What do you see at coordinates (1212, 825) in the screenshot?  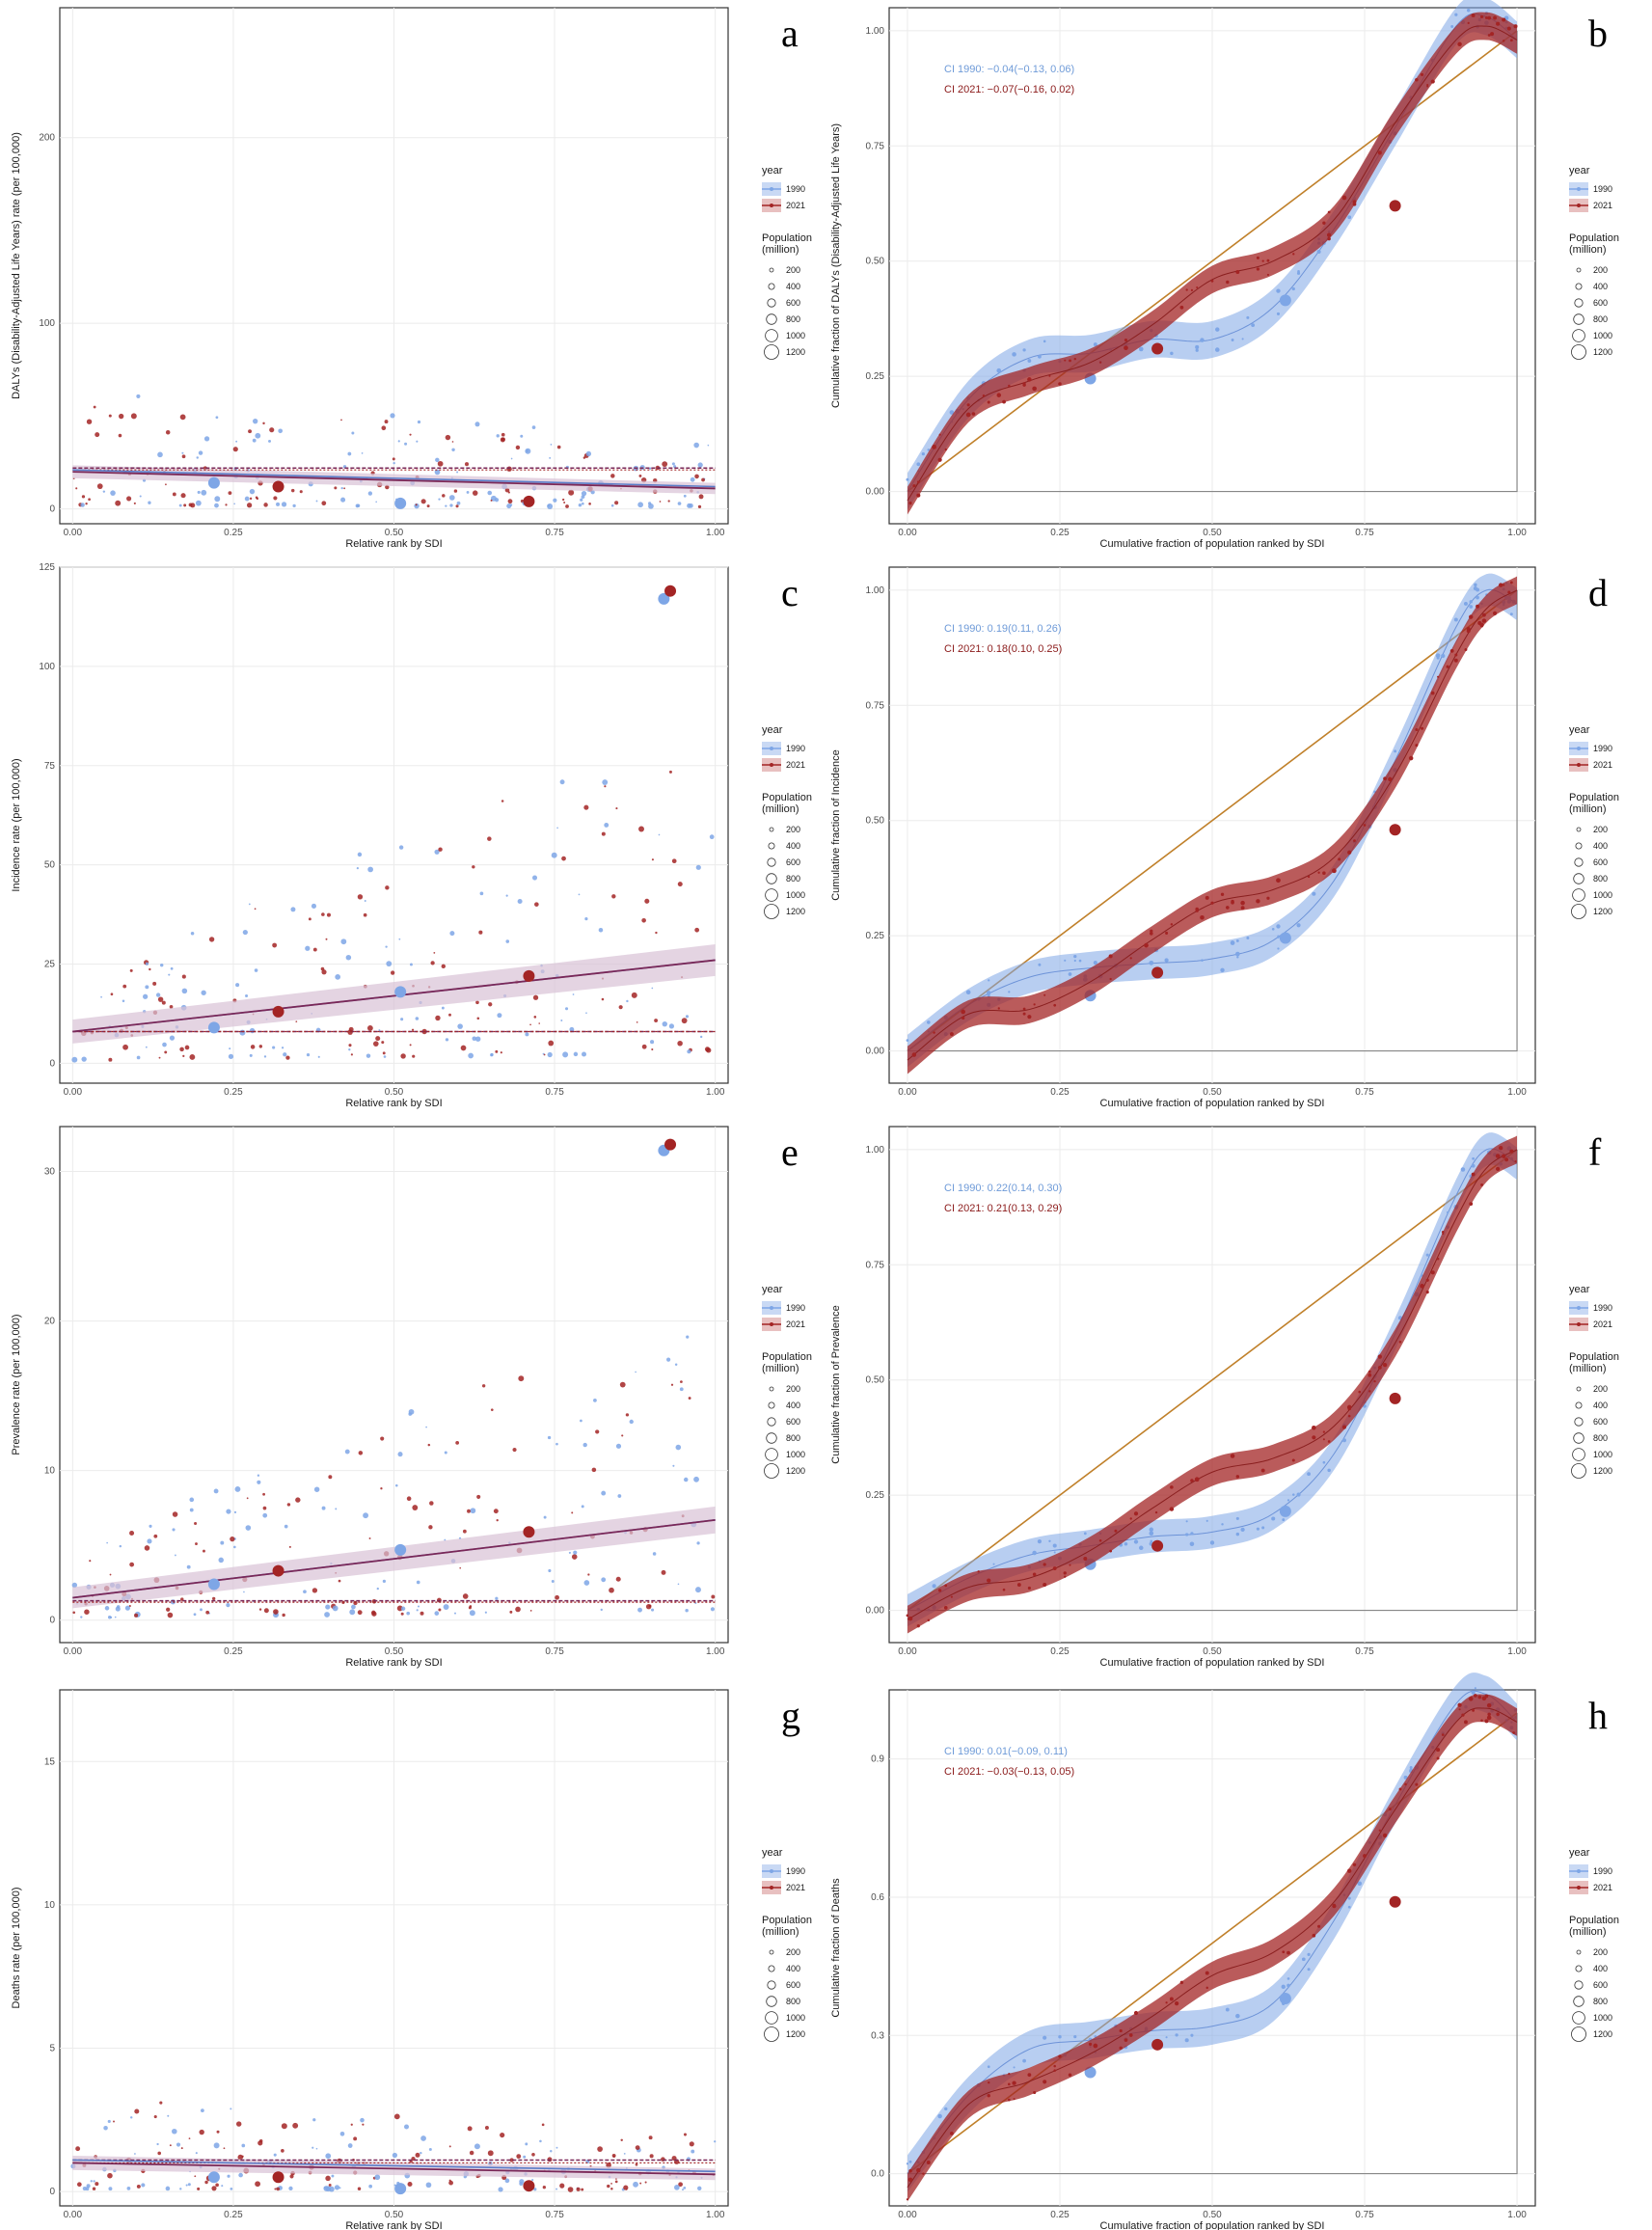 I see `concentration-curve-2021` at bounding box center [1212, 825].